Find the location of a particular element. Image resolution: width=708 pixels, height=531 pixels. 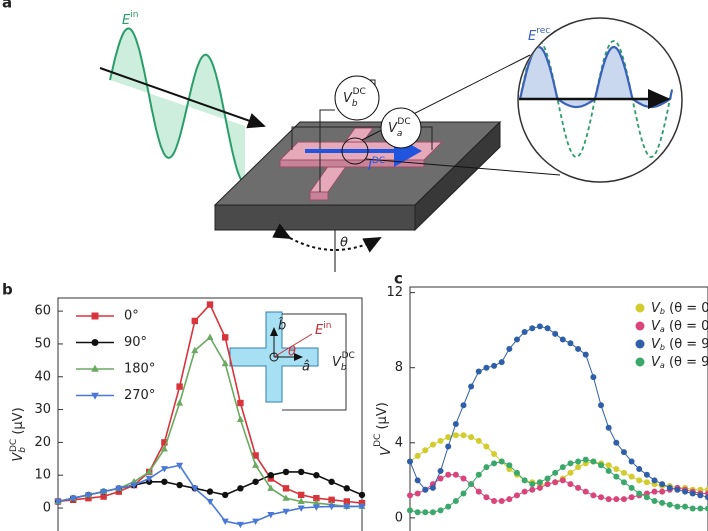

substrate-front is located at coordinates (315, 217).